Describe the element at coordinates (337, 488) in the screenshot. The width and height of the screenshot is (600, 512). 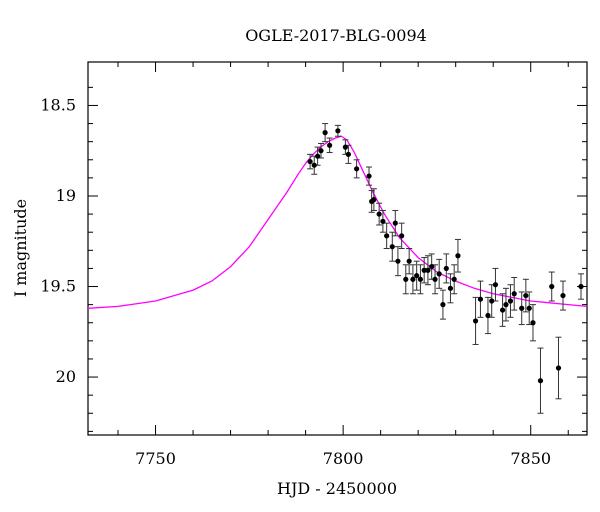
I see `x-axis-label: HJD - 2450000` at that location.